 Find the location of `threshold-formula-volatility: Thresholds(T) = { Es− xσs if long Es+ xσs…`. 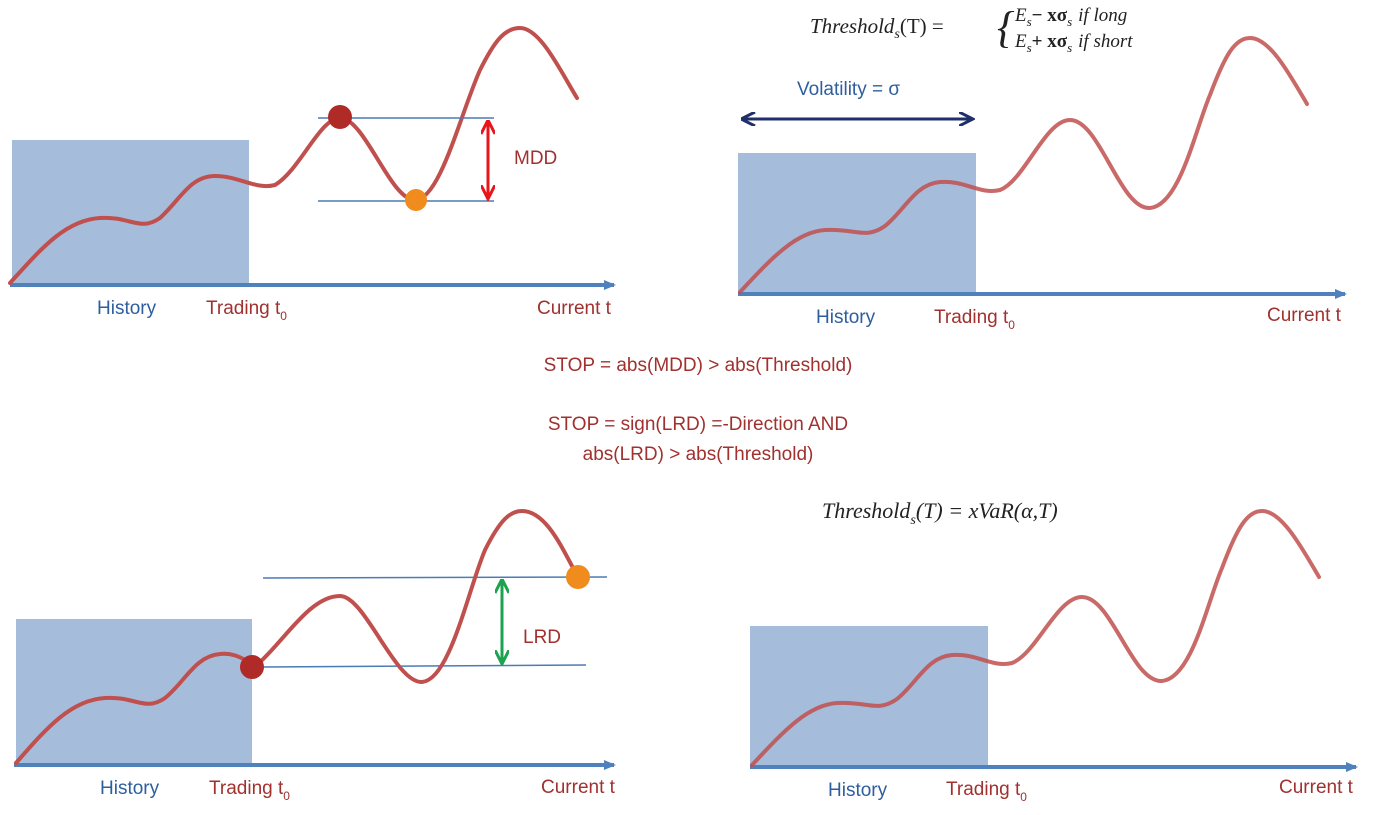

threshold-formula-volatility: Thresholds(T) = { Es− xσs if long Es+ xσs… is located at coordinates (971, 29).